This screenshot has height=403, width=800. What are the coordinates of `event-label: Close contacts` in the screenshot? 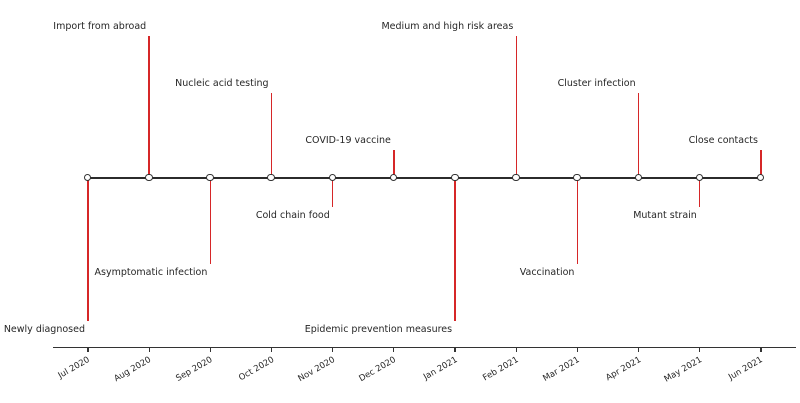 It's located at (723, 140).